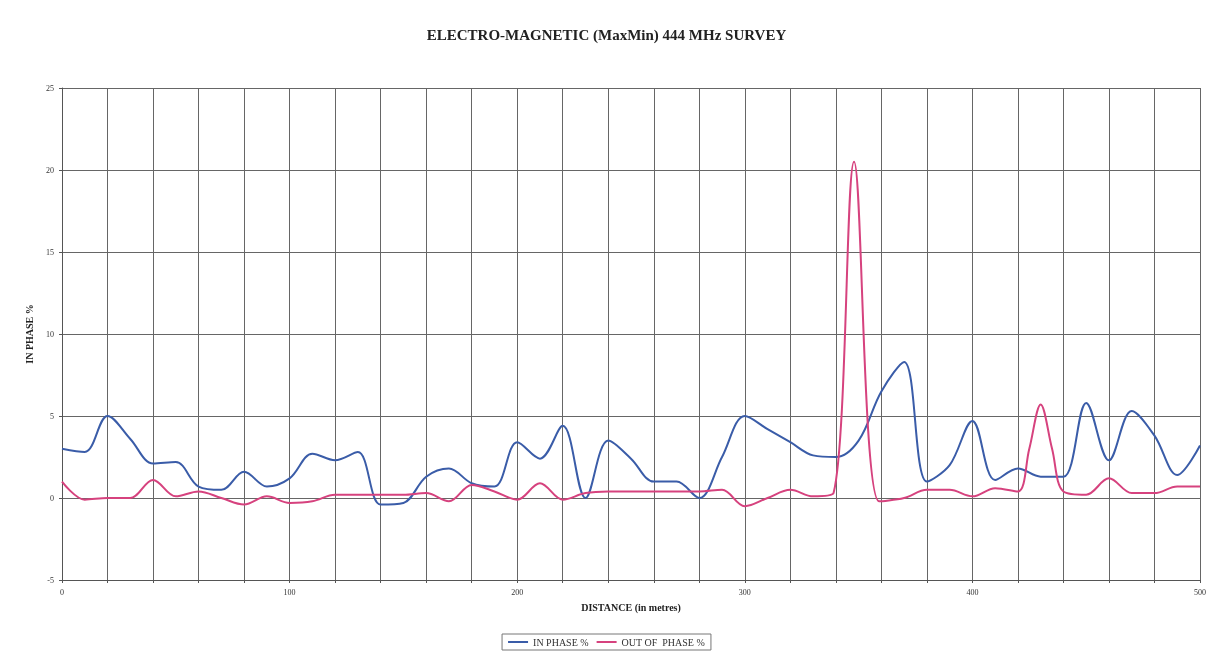 This screenshot has height=660, width=1213. What do you see at coordinates (50, 170) in the screenshot?
I see `y-tick-label: 20` at bounding box center [50, 170].